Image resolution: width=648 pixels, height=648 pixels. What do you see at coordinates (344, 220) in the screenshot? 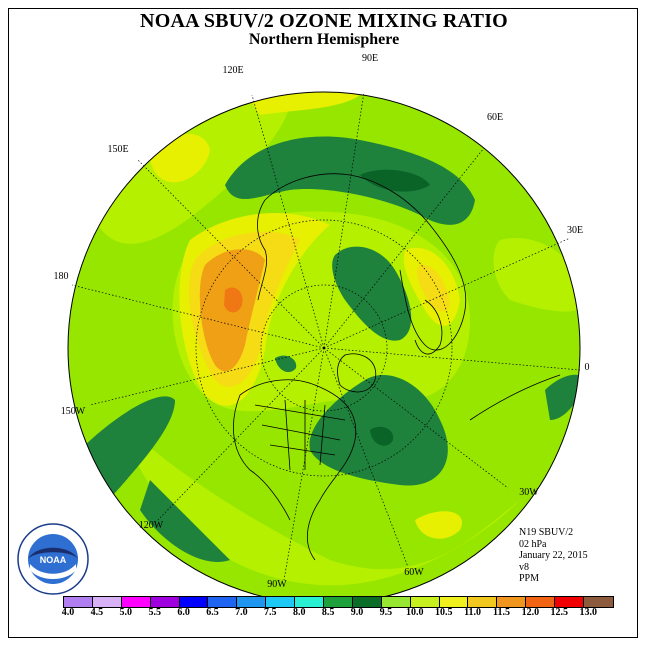
I see `meridian-90e` at bounding box center [344, 220].